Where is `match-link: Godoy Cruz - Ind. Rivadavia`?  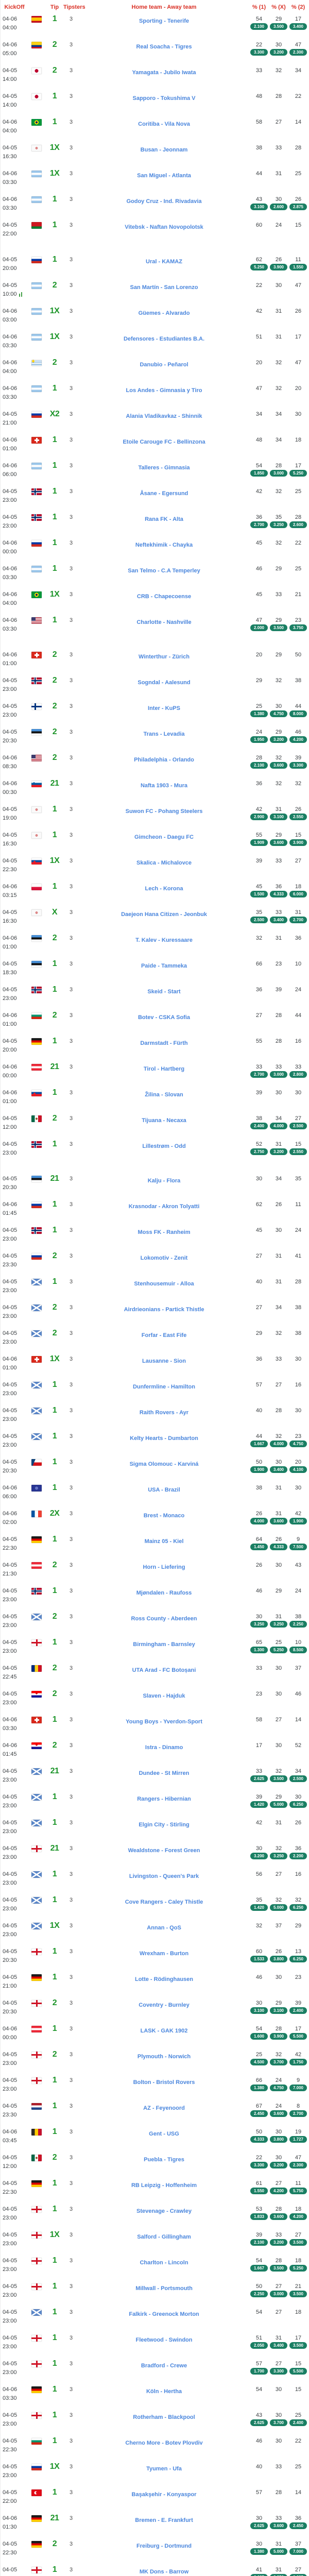
match-link: Godoy Cruz - Ind. Rivadavia is located at coordinates (164, 201).